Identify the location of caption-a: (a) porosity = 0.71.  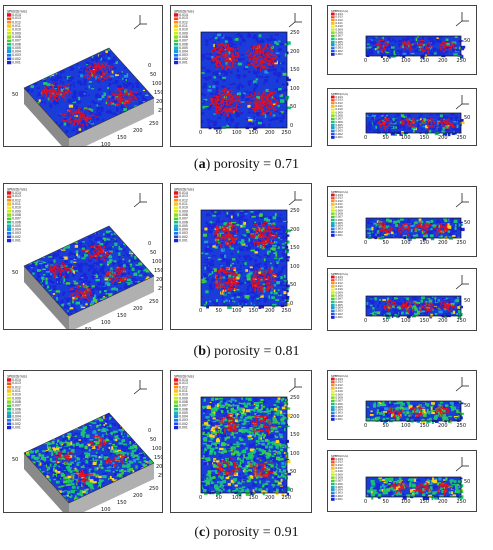
(246, 164).